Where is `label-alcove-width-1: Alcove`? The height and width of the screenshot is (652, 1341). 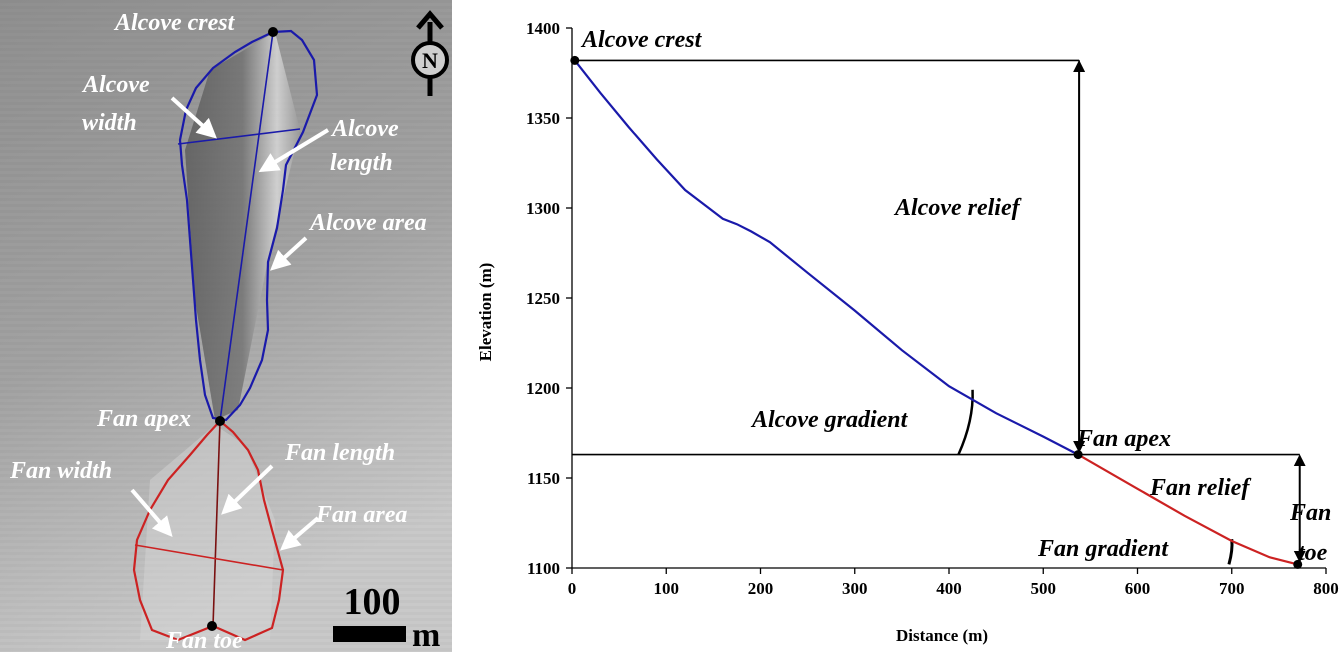 label-alcove-width-1: Alcove is located at coordinates (115, 85).